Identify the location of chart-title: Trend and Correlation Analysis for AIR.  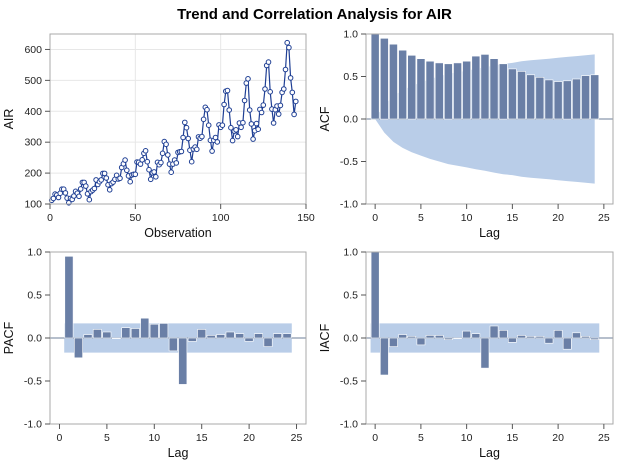
(314, 14).